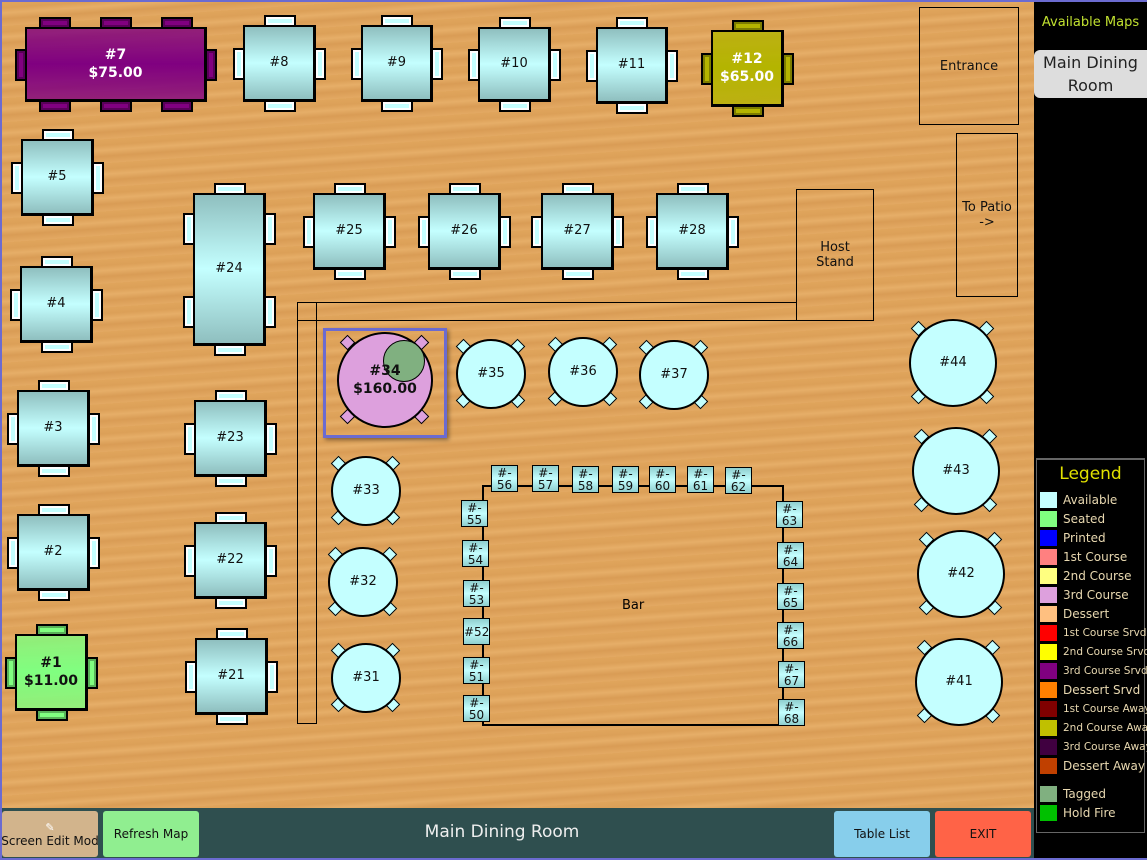 The image size is (1147, 860). I want to click on table: #44, so click(953, 363).